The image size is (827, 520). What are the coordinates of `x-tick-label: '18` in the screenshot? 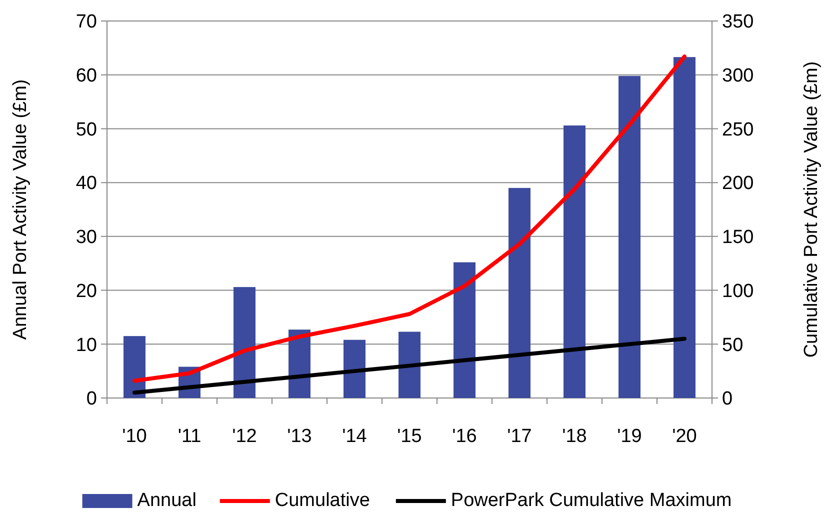 It's located at (574, 436).